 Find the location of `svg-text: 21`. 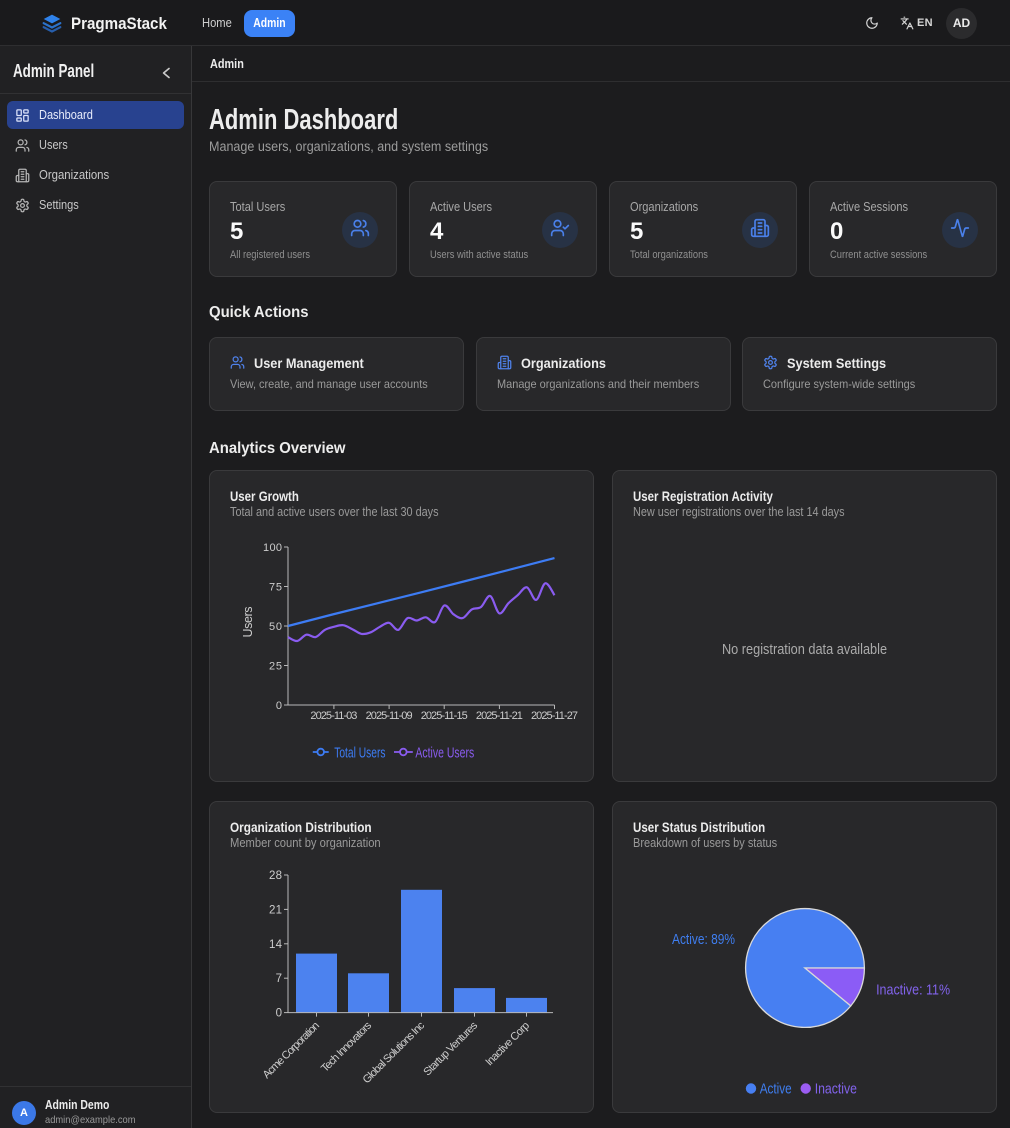

svg-text: 21 is located at coordinates (275, 910).